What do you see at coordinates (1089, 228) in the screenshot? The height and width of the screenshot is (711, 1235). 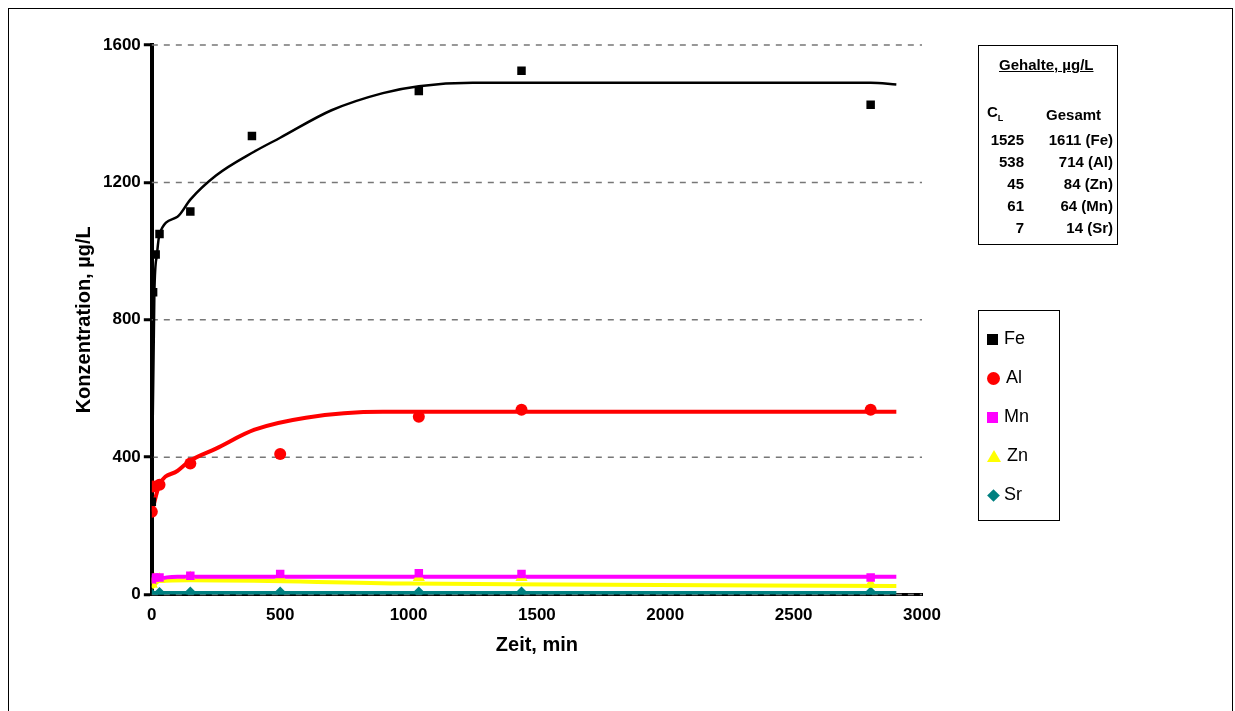 I see `text: 14 (Sr)` at bounding box center [1089, 228].